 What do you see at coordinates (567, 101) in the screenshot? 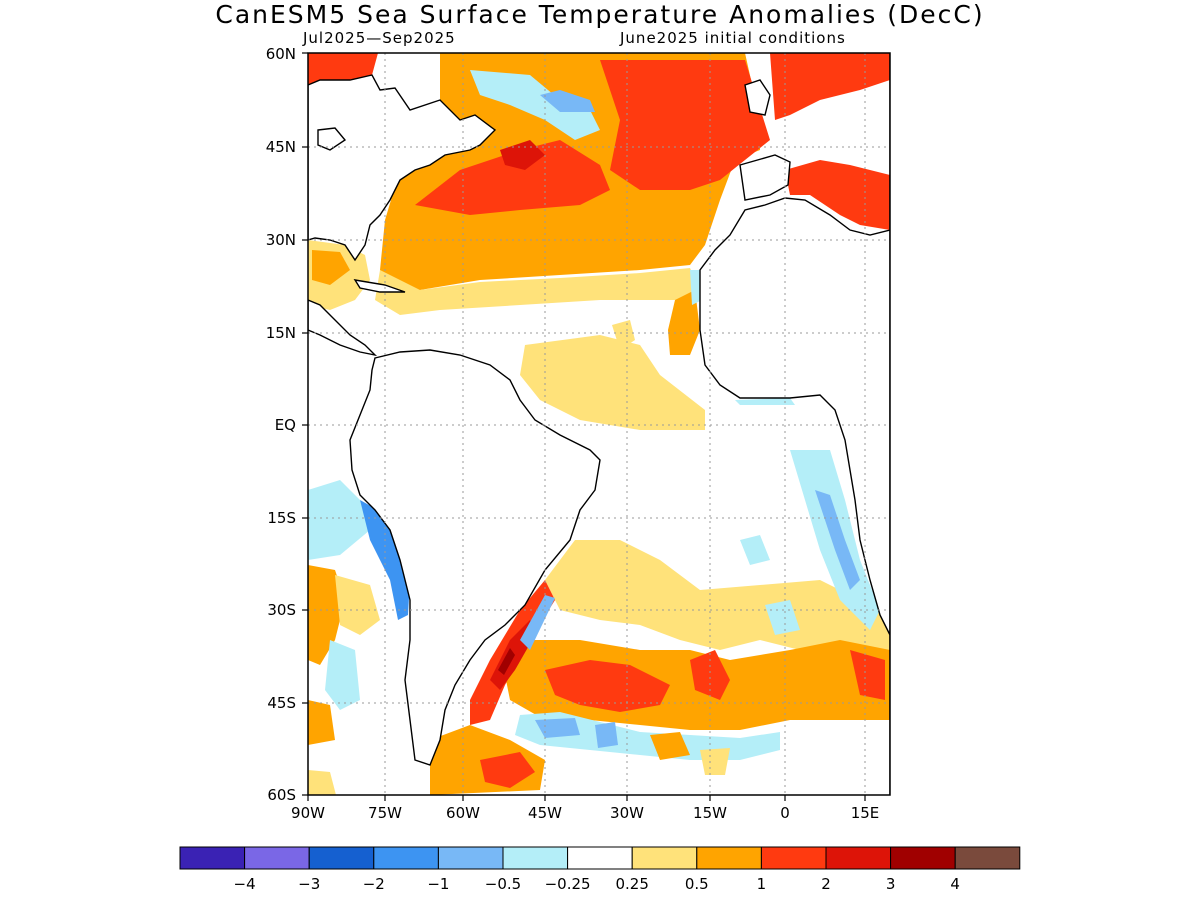
I see `gulf-stream-cool-patch` at bounding box center [567, 101].